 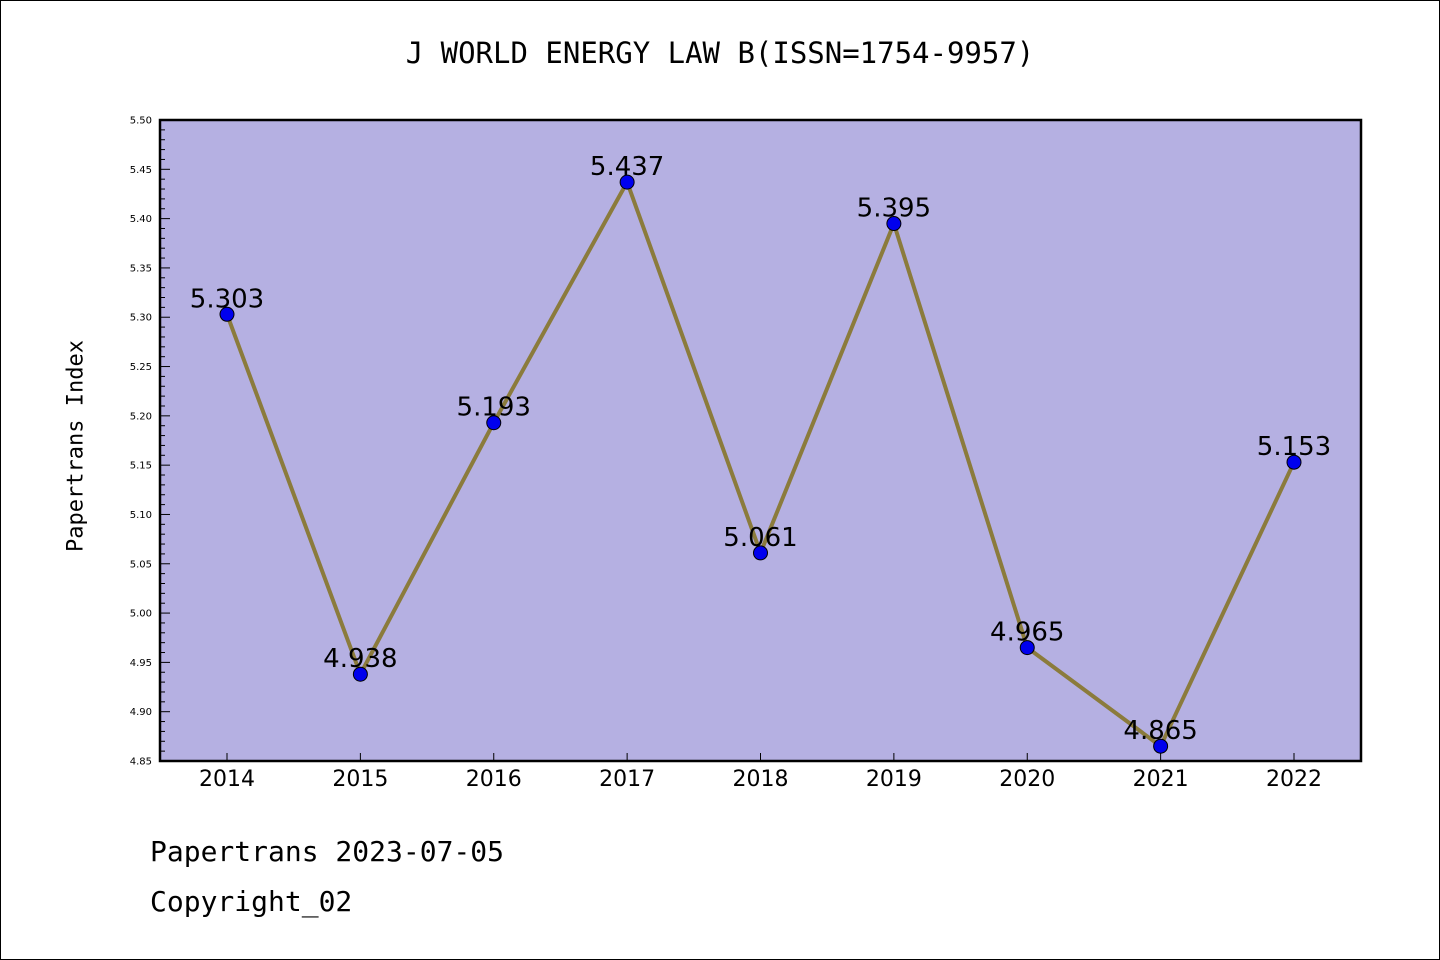 What do you see at coordinates (141, 318) in the screenshot?
I see `y-tick-label: 5.30` at bounding box center [141, 318].